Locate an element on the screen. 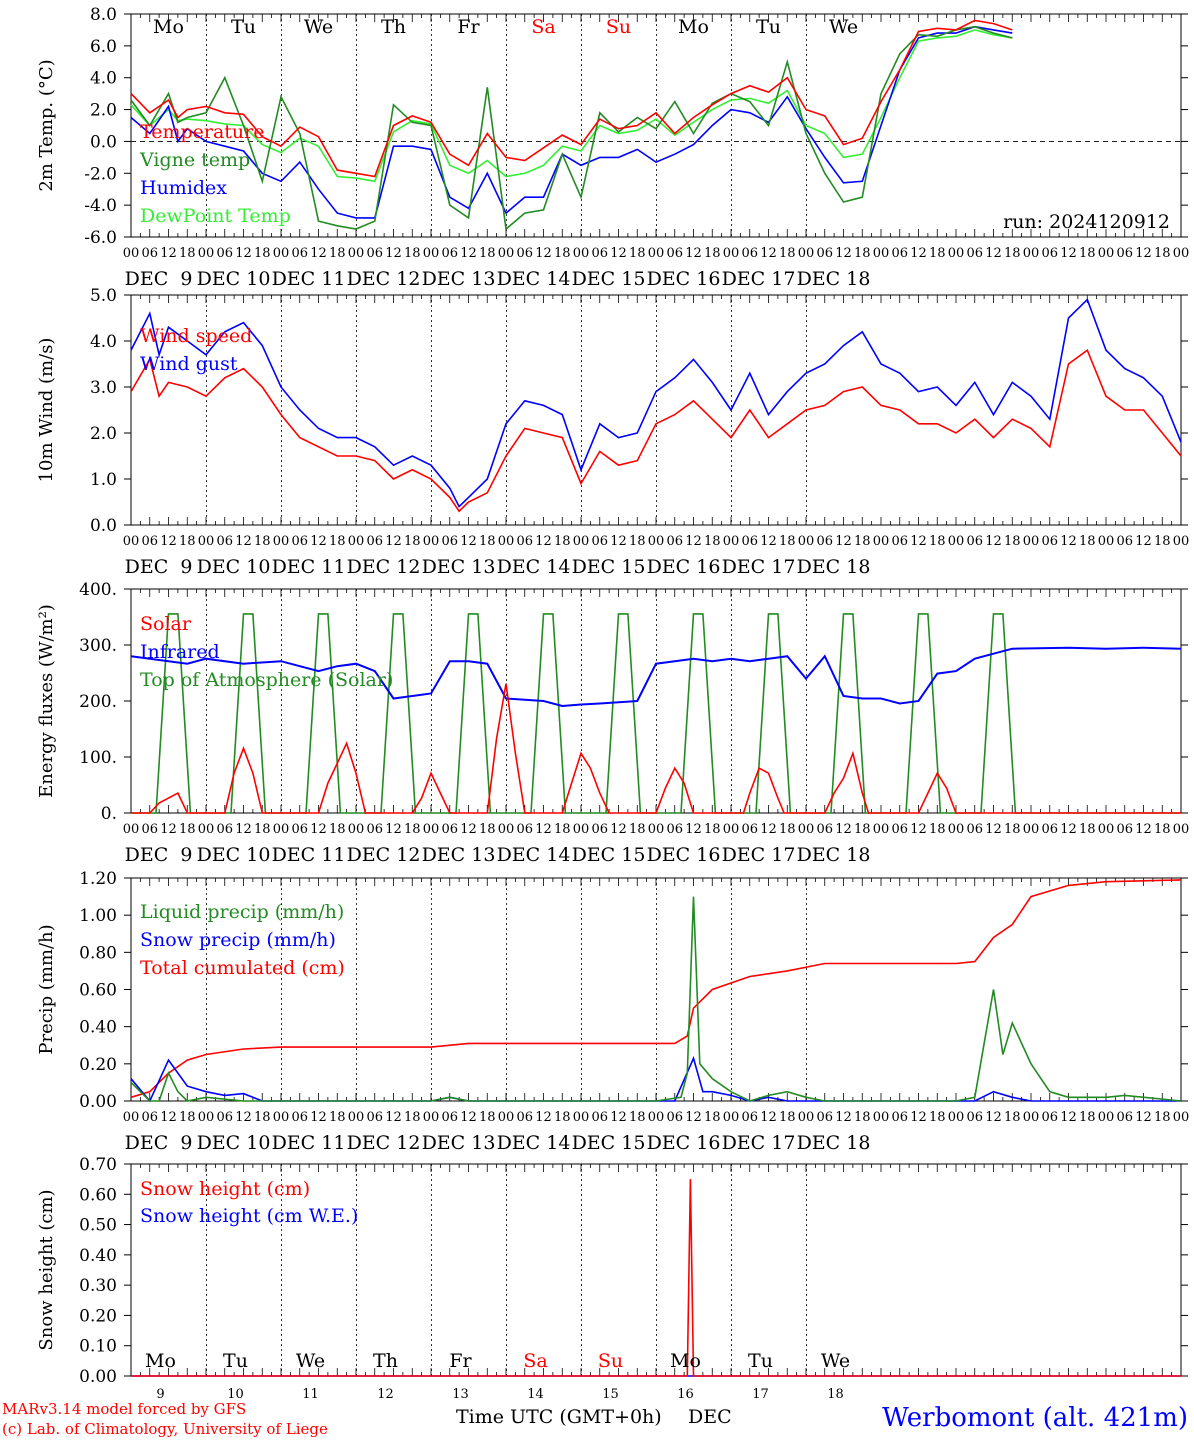 The height and width of the screenshot is (1440, 1194). day-number: 15 is located at coordinates (610, 1394).